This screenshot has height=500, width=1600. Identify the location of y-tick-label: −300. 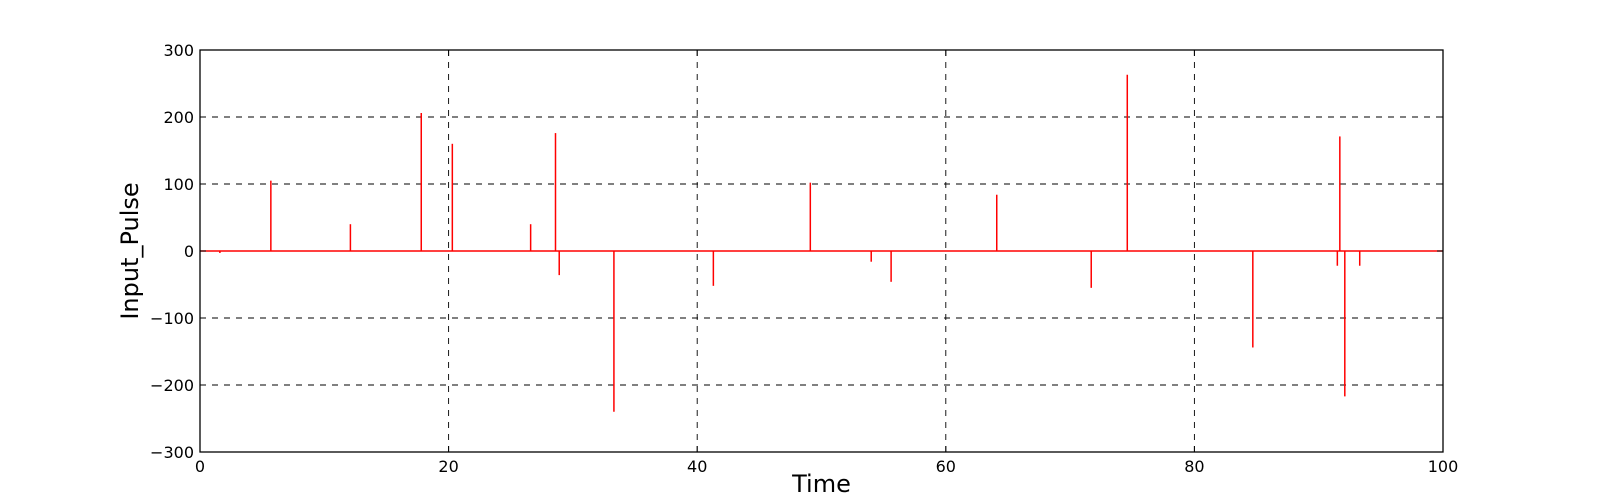
(172, 452).